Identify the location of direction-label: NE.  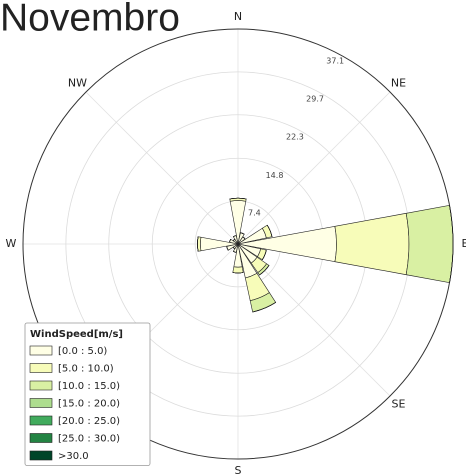
(398, 82).